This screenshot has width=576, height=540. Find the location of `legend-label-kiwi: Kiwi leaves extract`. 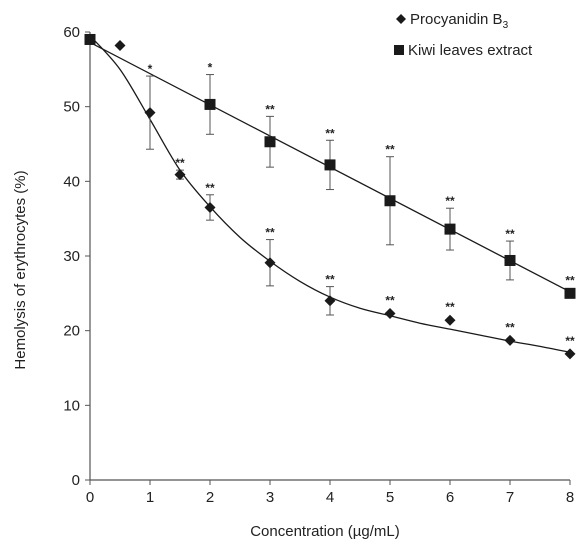

legend-label-kiwi: Kiwi leaves extract is located at coordinates (470, 50).